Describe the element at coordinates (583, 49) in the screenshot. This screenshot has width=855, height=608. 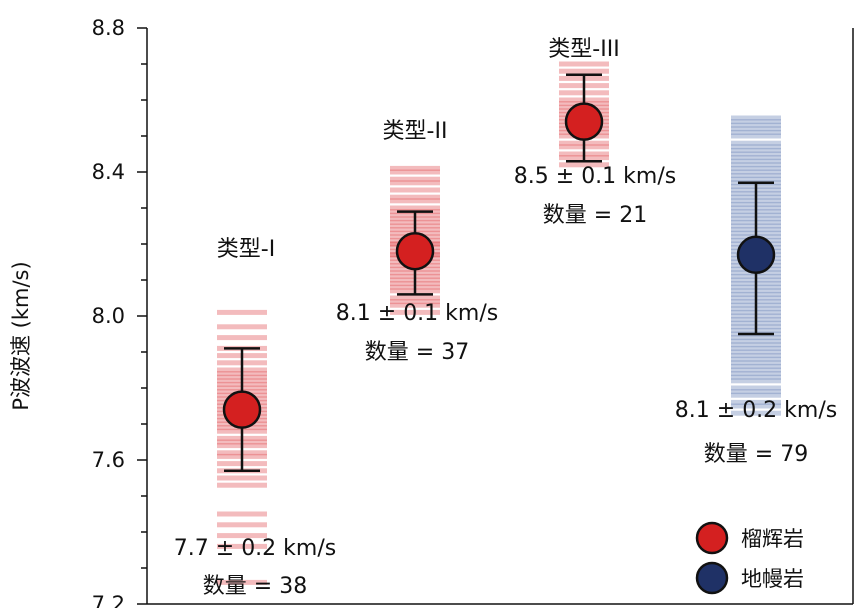
I see `group-name-label: 类型-III` at that location.